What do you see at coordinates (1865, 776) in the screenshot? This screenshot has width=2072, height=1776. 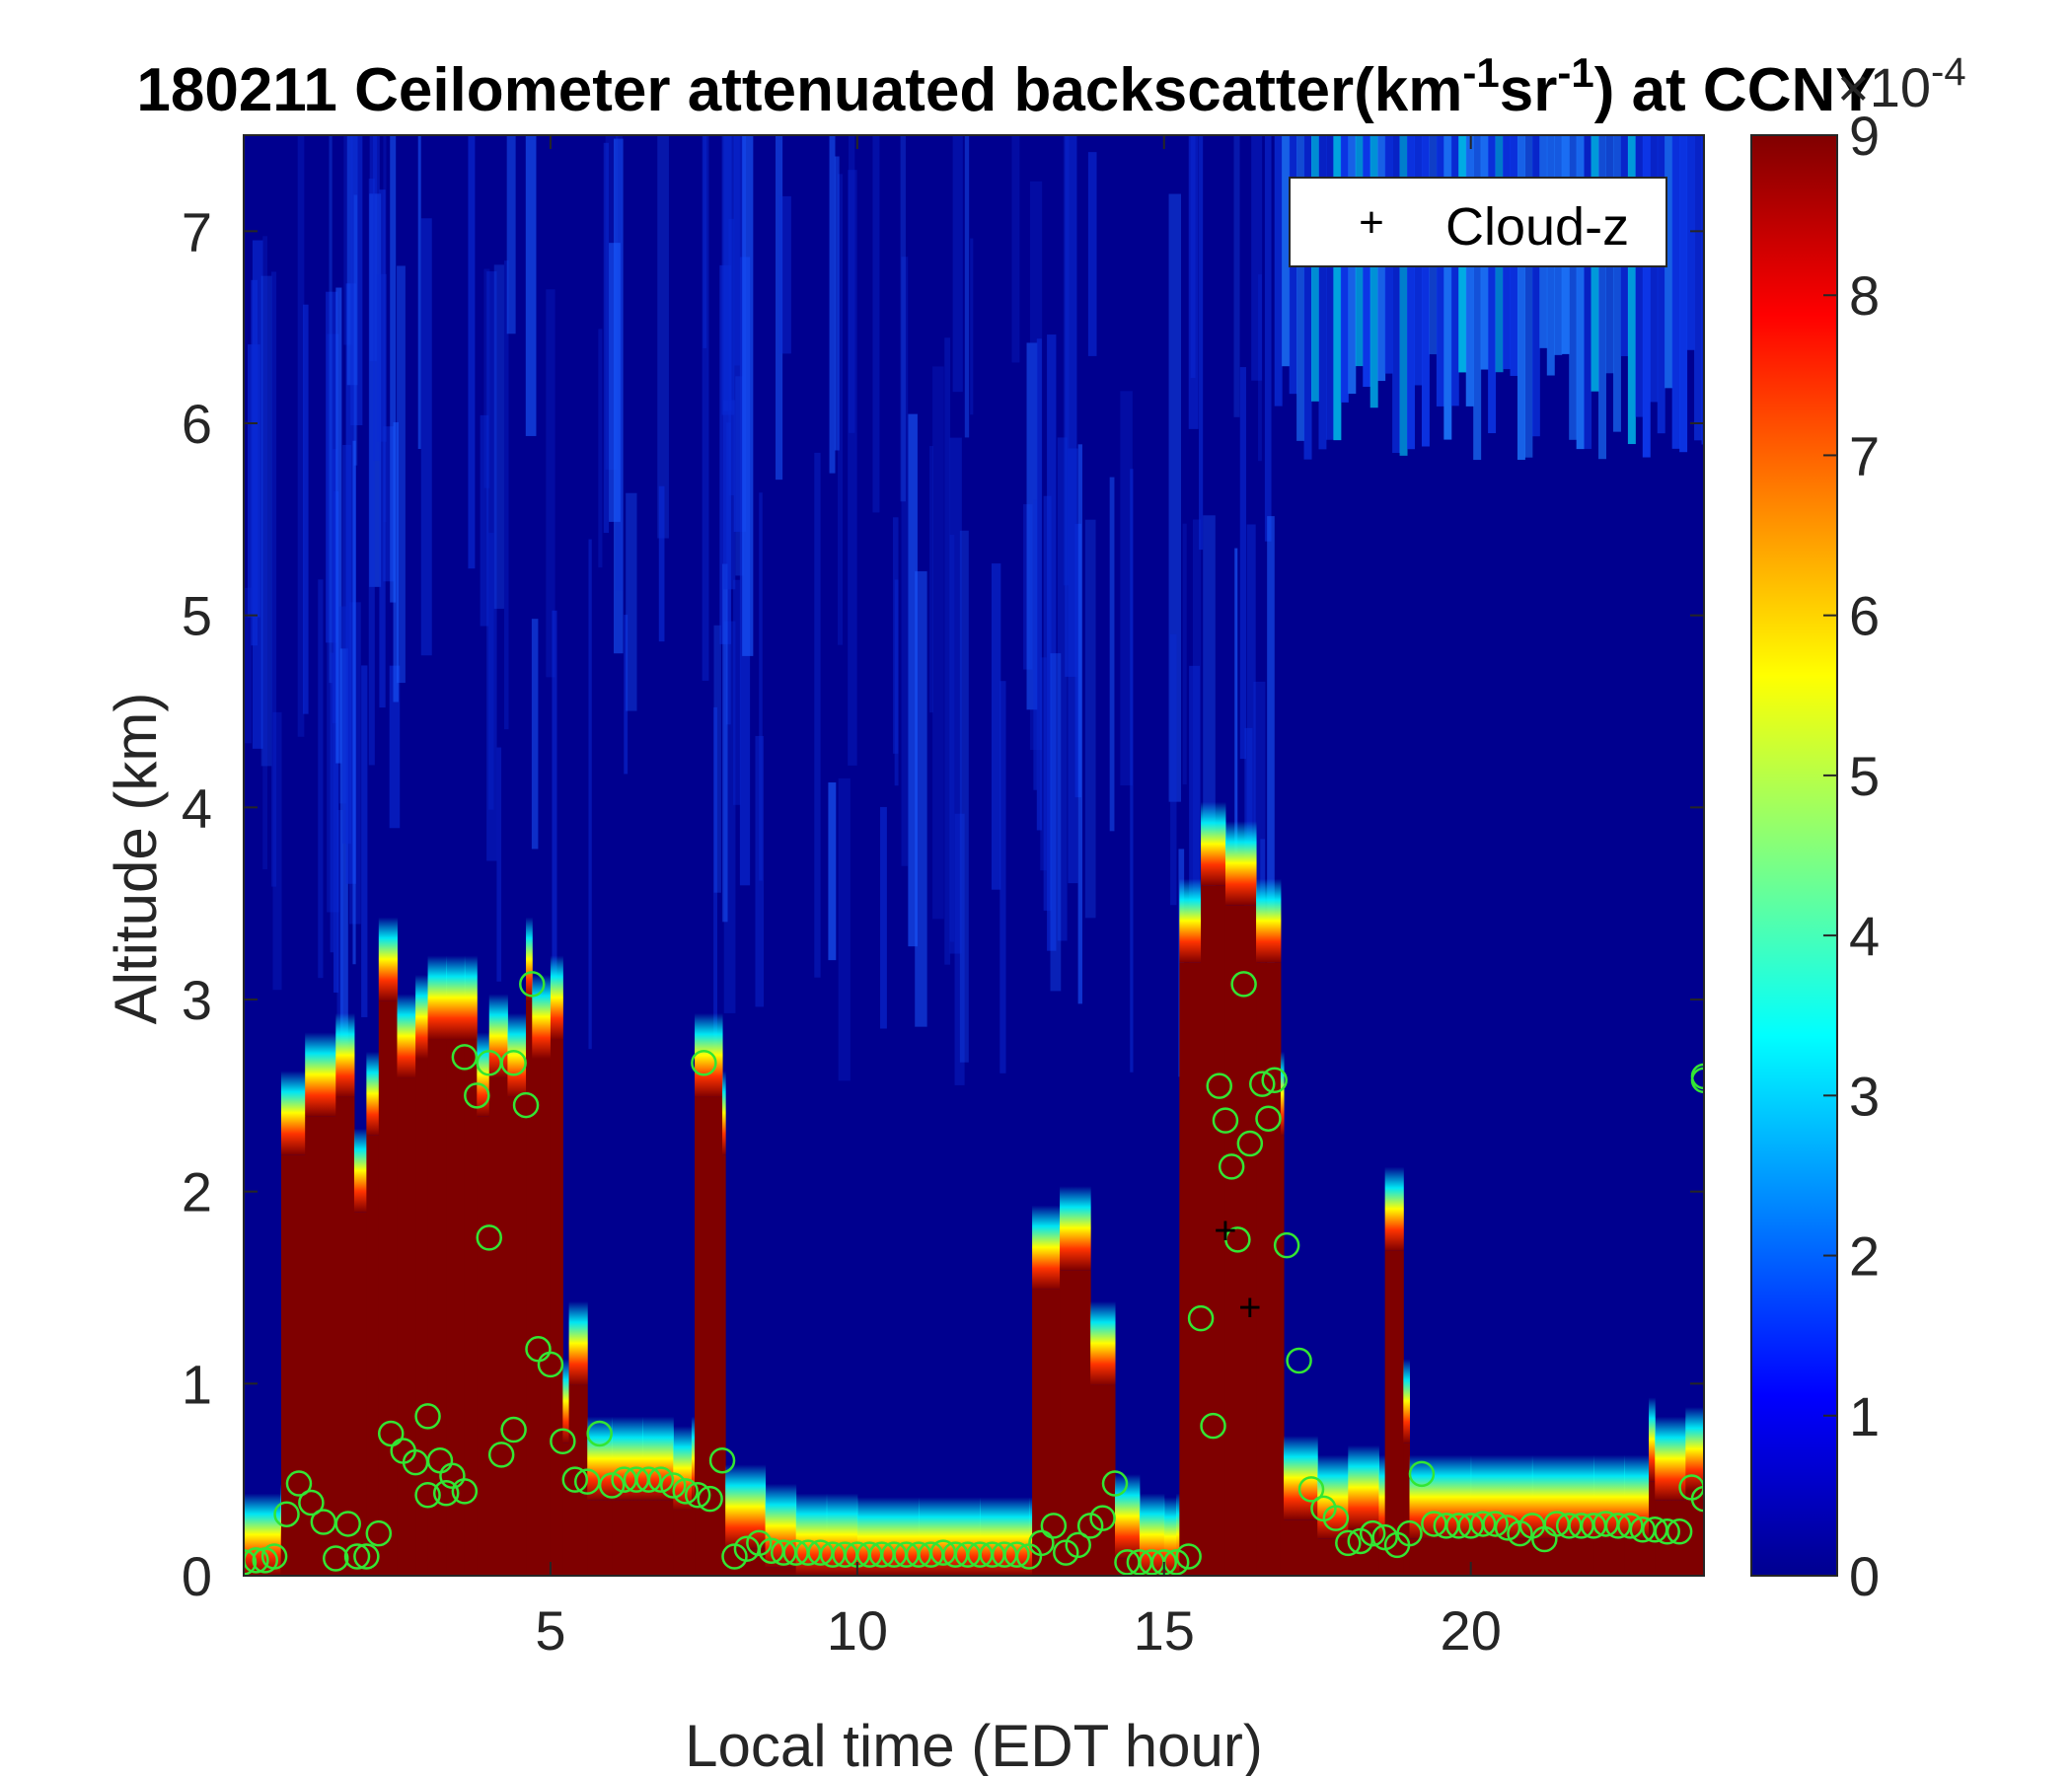 I see `colorbar-tick-label: 5` at bounding box center [1865, 776].